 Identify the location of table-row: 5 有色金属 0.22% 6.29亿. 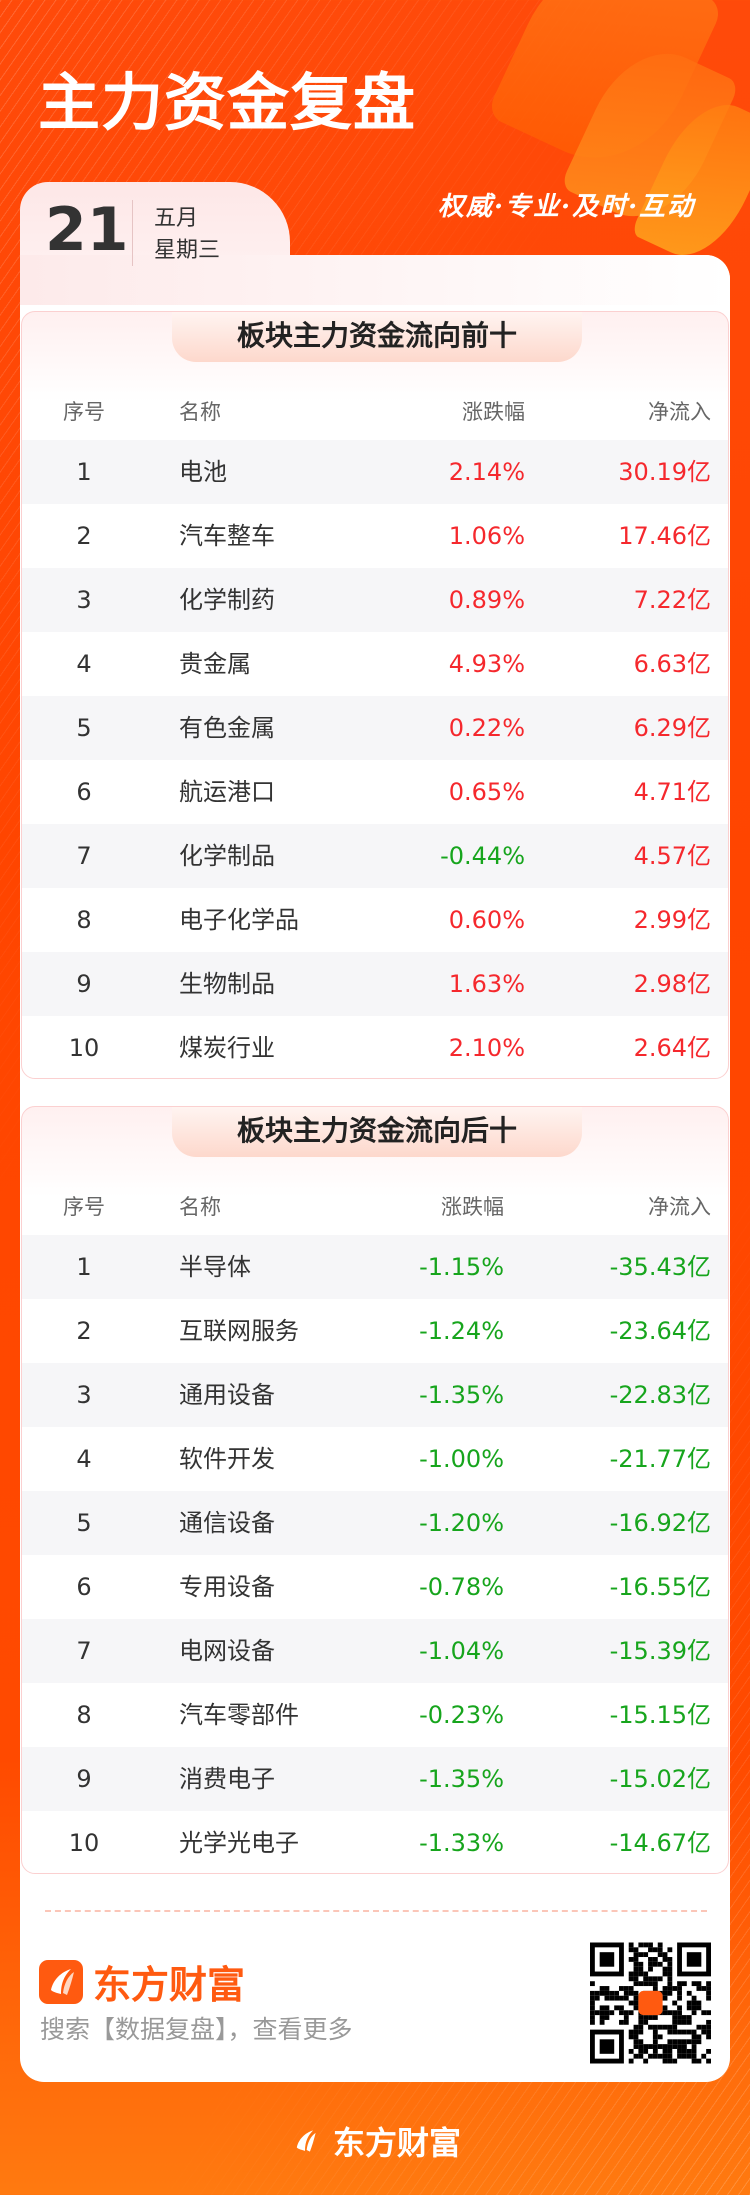
(375, 728).